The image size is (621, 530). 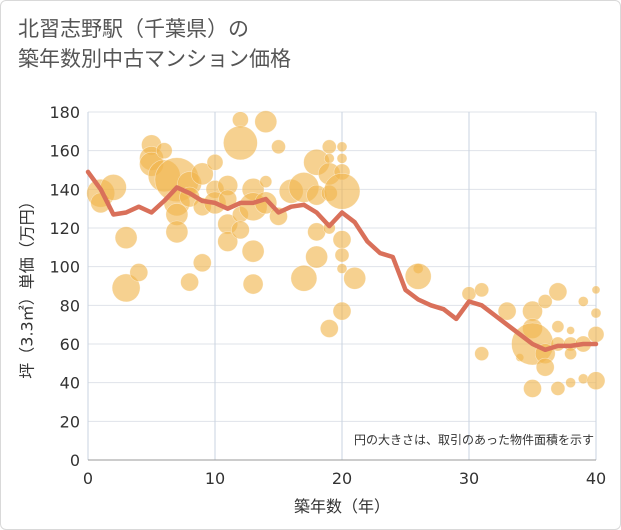 I want to click on y-axis-label: 坪（3.3㎡）単価（万円）, so click(x=27, y=285).